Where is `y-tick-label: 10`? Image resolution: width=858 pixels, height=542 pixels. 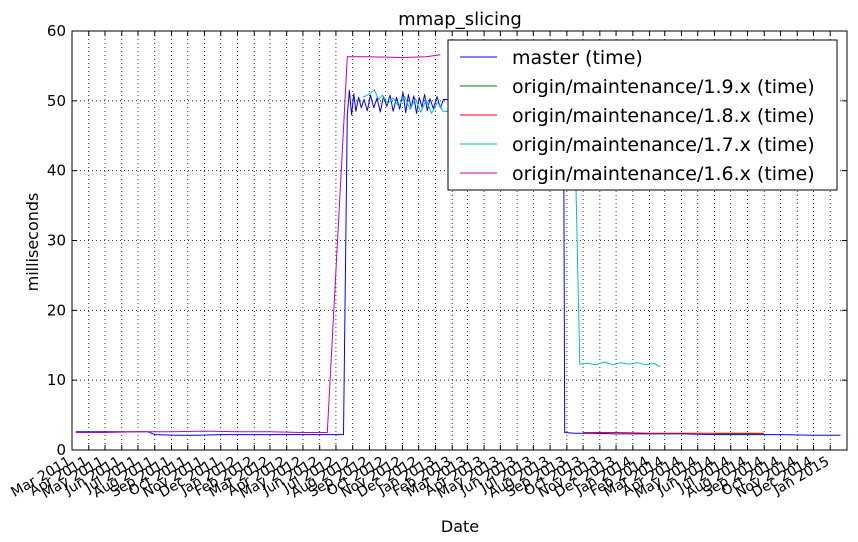 y-tick-label: 10 is located at coordinates (56, 380).